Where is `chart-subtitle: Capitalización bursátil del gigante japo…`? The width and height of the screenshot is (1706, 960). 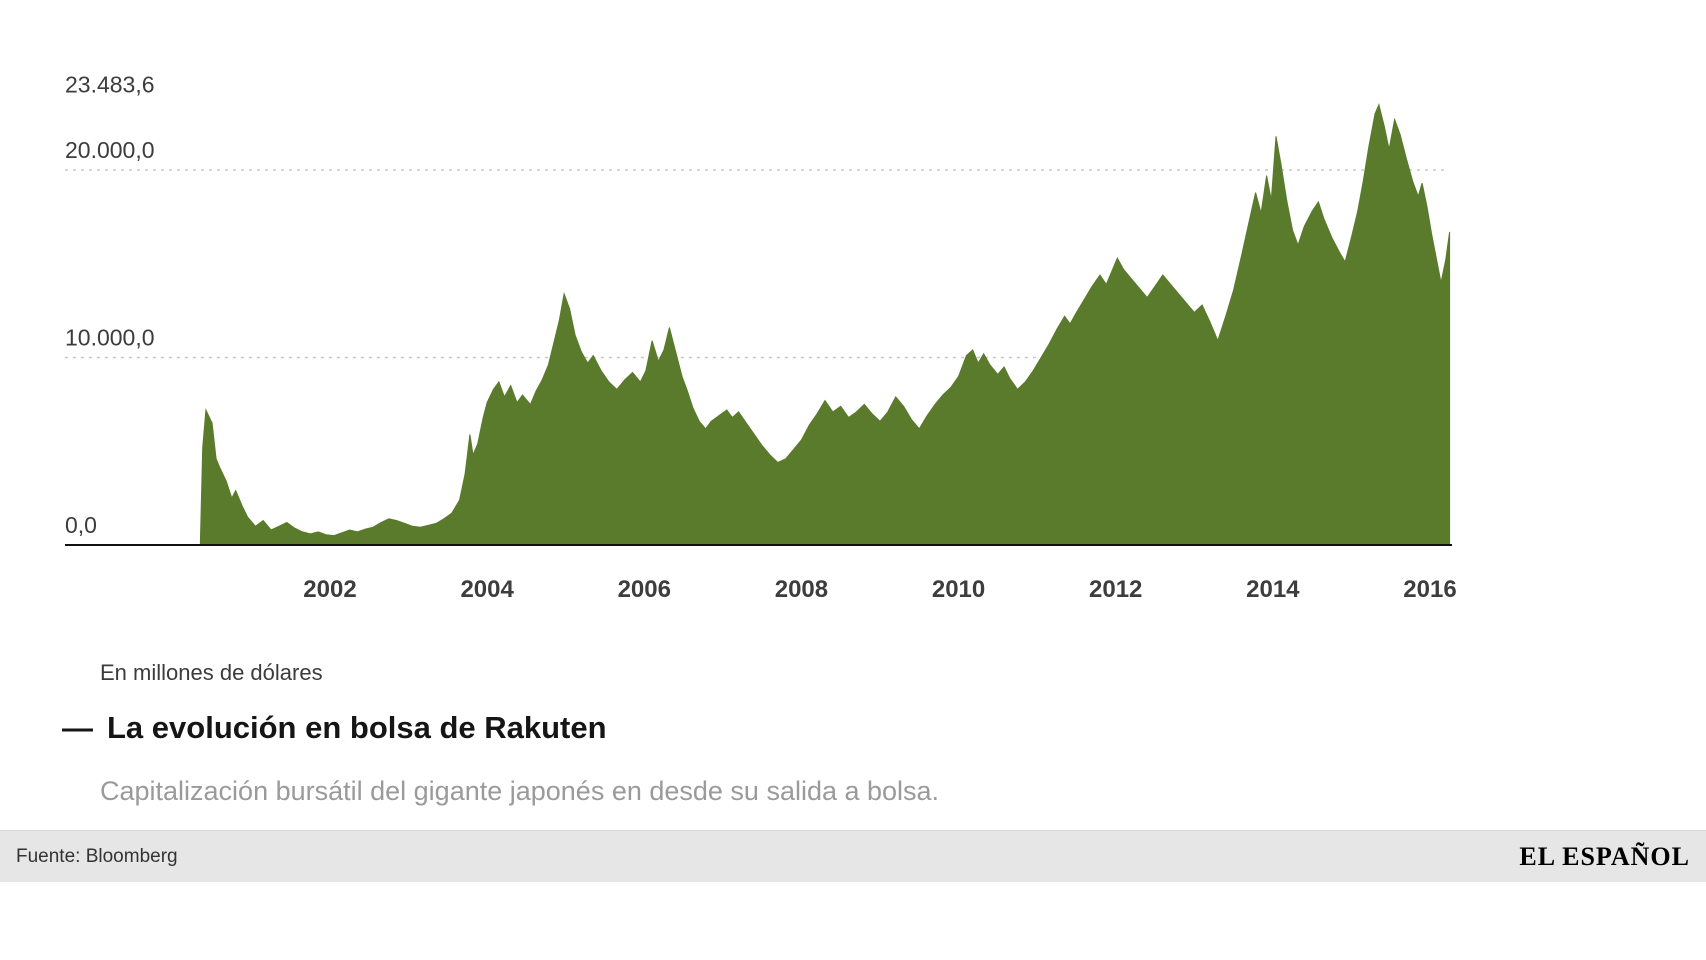 chart-subtitle: Capitalización bursátil del gigante japo… is located at coordinates (520, 791).